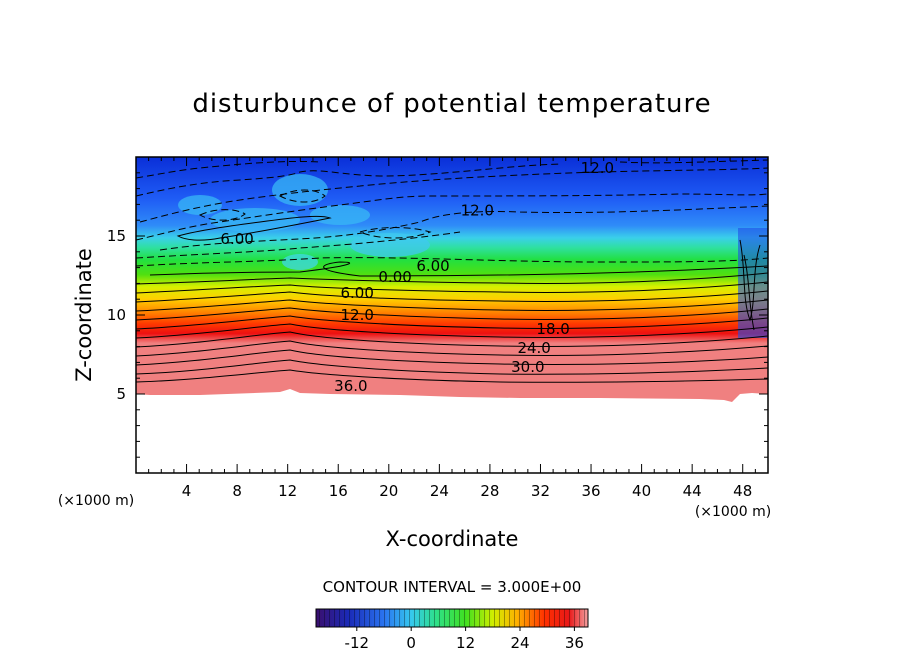 This screenshot has height=654, width=904. Describe the element at coordinates (96, 501) in the screenshot. I see `x-unit-label-left: (×1000 m)` at that location.